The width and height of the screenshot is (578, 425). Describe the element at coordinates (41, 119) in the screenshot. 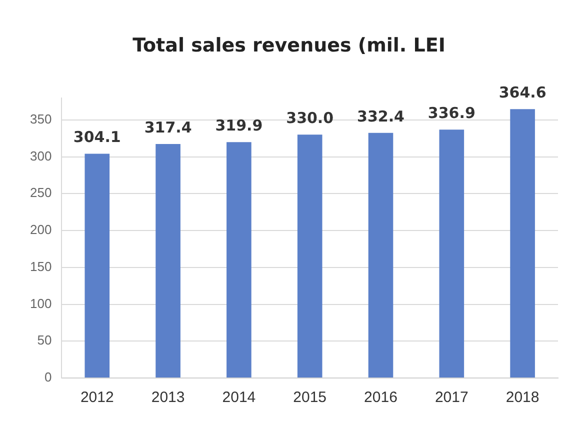

I see `y-tick-label: 350` at that location.